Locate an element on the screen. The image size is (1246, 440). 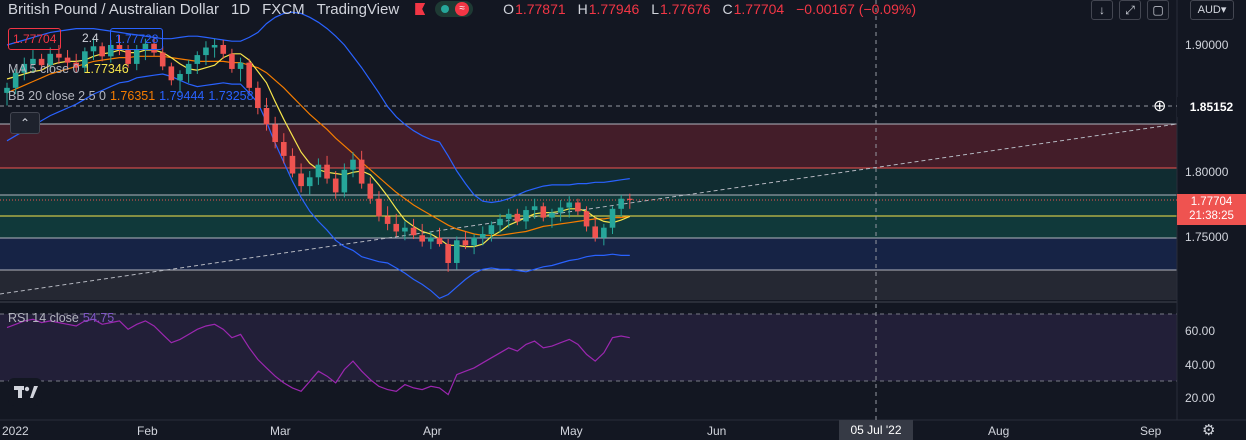
rsi-tick-label: 20.00 is located at coordinates (1200, 398).